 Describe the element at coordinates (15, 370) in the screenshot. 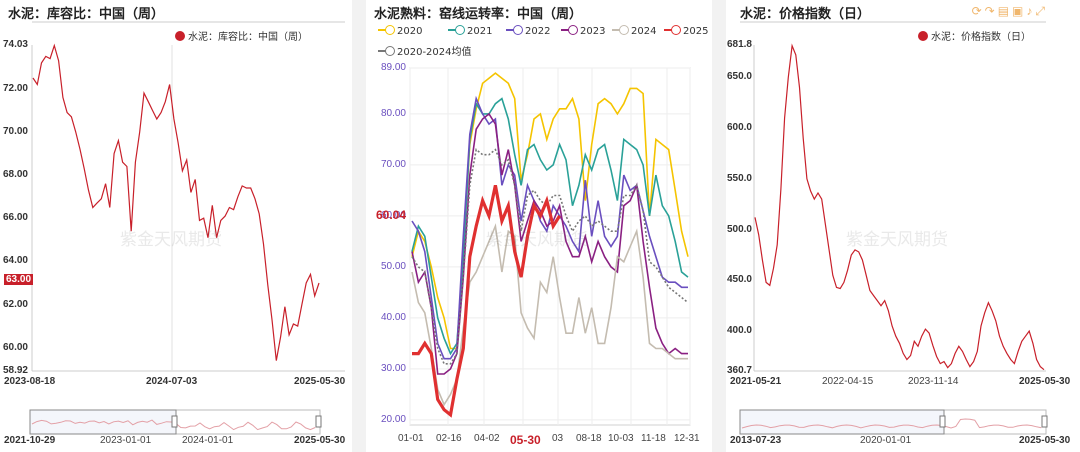

I see `y-tick-label: 58.92` at that location.